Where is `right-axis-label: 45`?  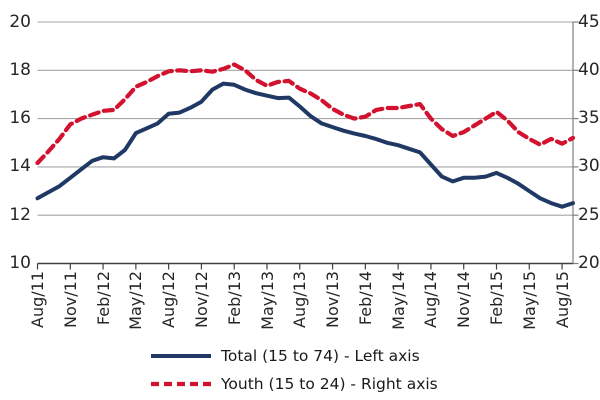 right-axis-label: 45 is located at coordinates (589, 21).